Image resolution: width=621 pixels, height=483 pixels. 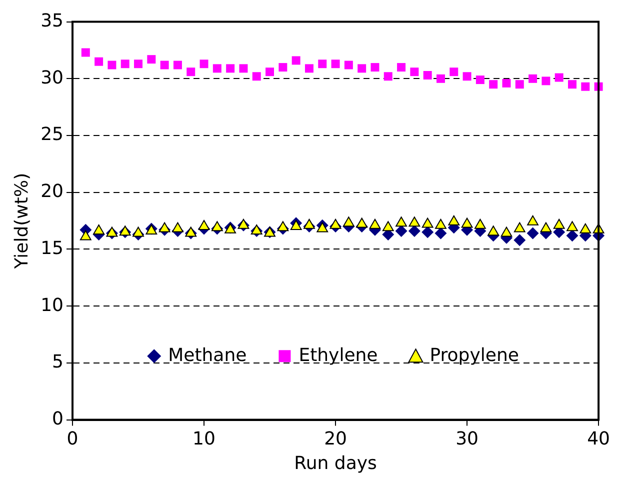 What do you see at coordinates (204, 439) in the screenshot?
I see `x-tick-label: 10` at bounding box center [204, 439].